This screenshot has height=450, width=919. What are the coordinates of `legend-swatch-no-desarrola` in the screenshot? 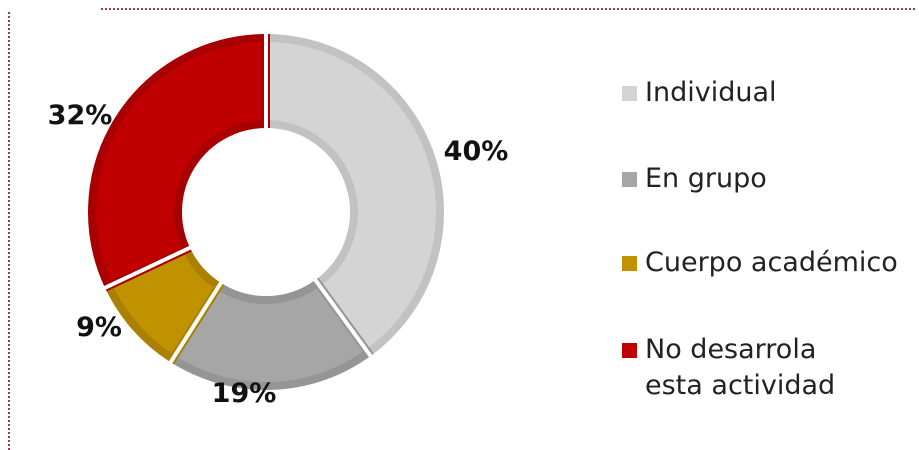 It's located at (629, 350).